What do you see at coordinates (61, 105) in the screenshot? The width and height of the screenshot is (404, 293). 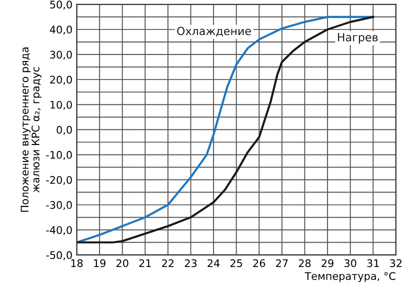 I see `y-tick-label: 10,0` at bounding box center [61, 105].